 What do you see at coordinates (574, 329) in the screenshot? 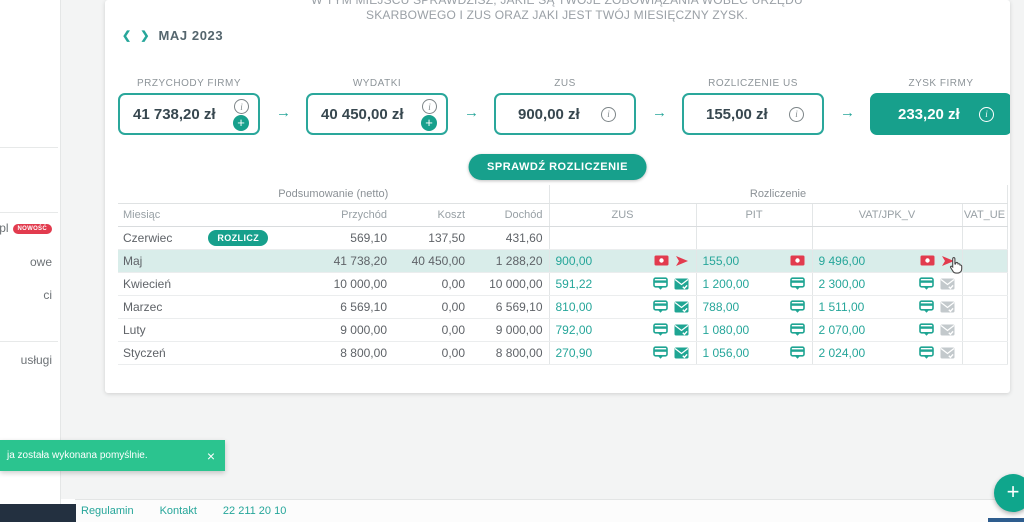
I see `zus-value: 792,00` at bounding box center [574, 329].